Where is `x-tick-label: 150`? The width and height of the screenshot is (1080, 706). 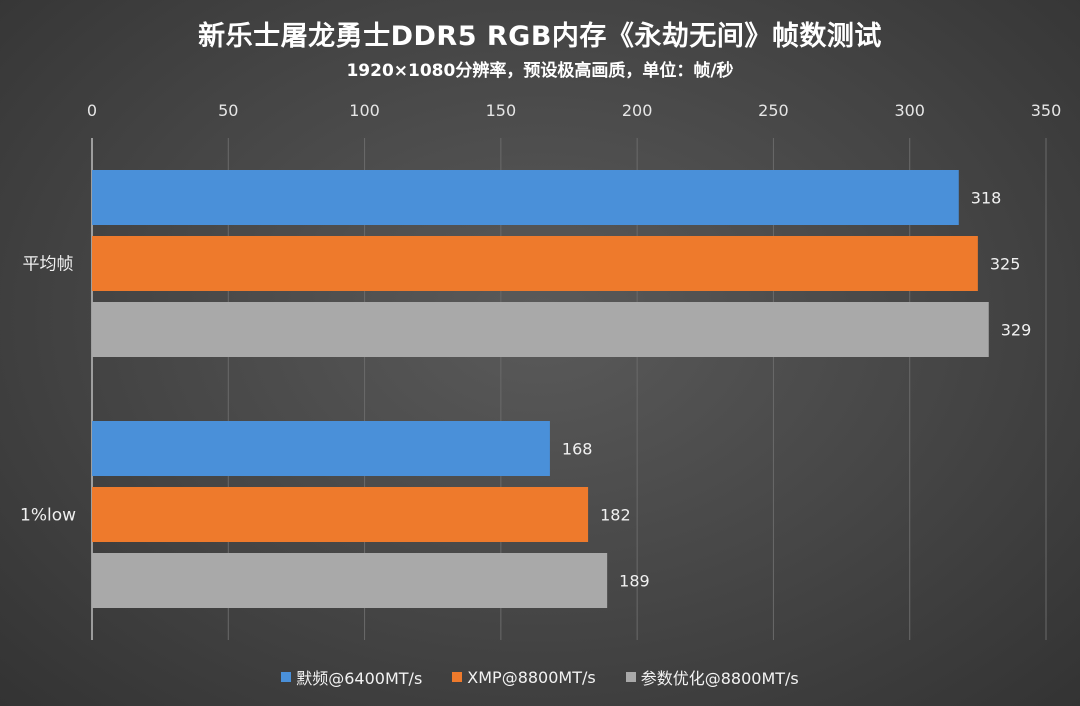 x-tick-label: 150 is located at coordinates (501, 110).